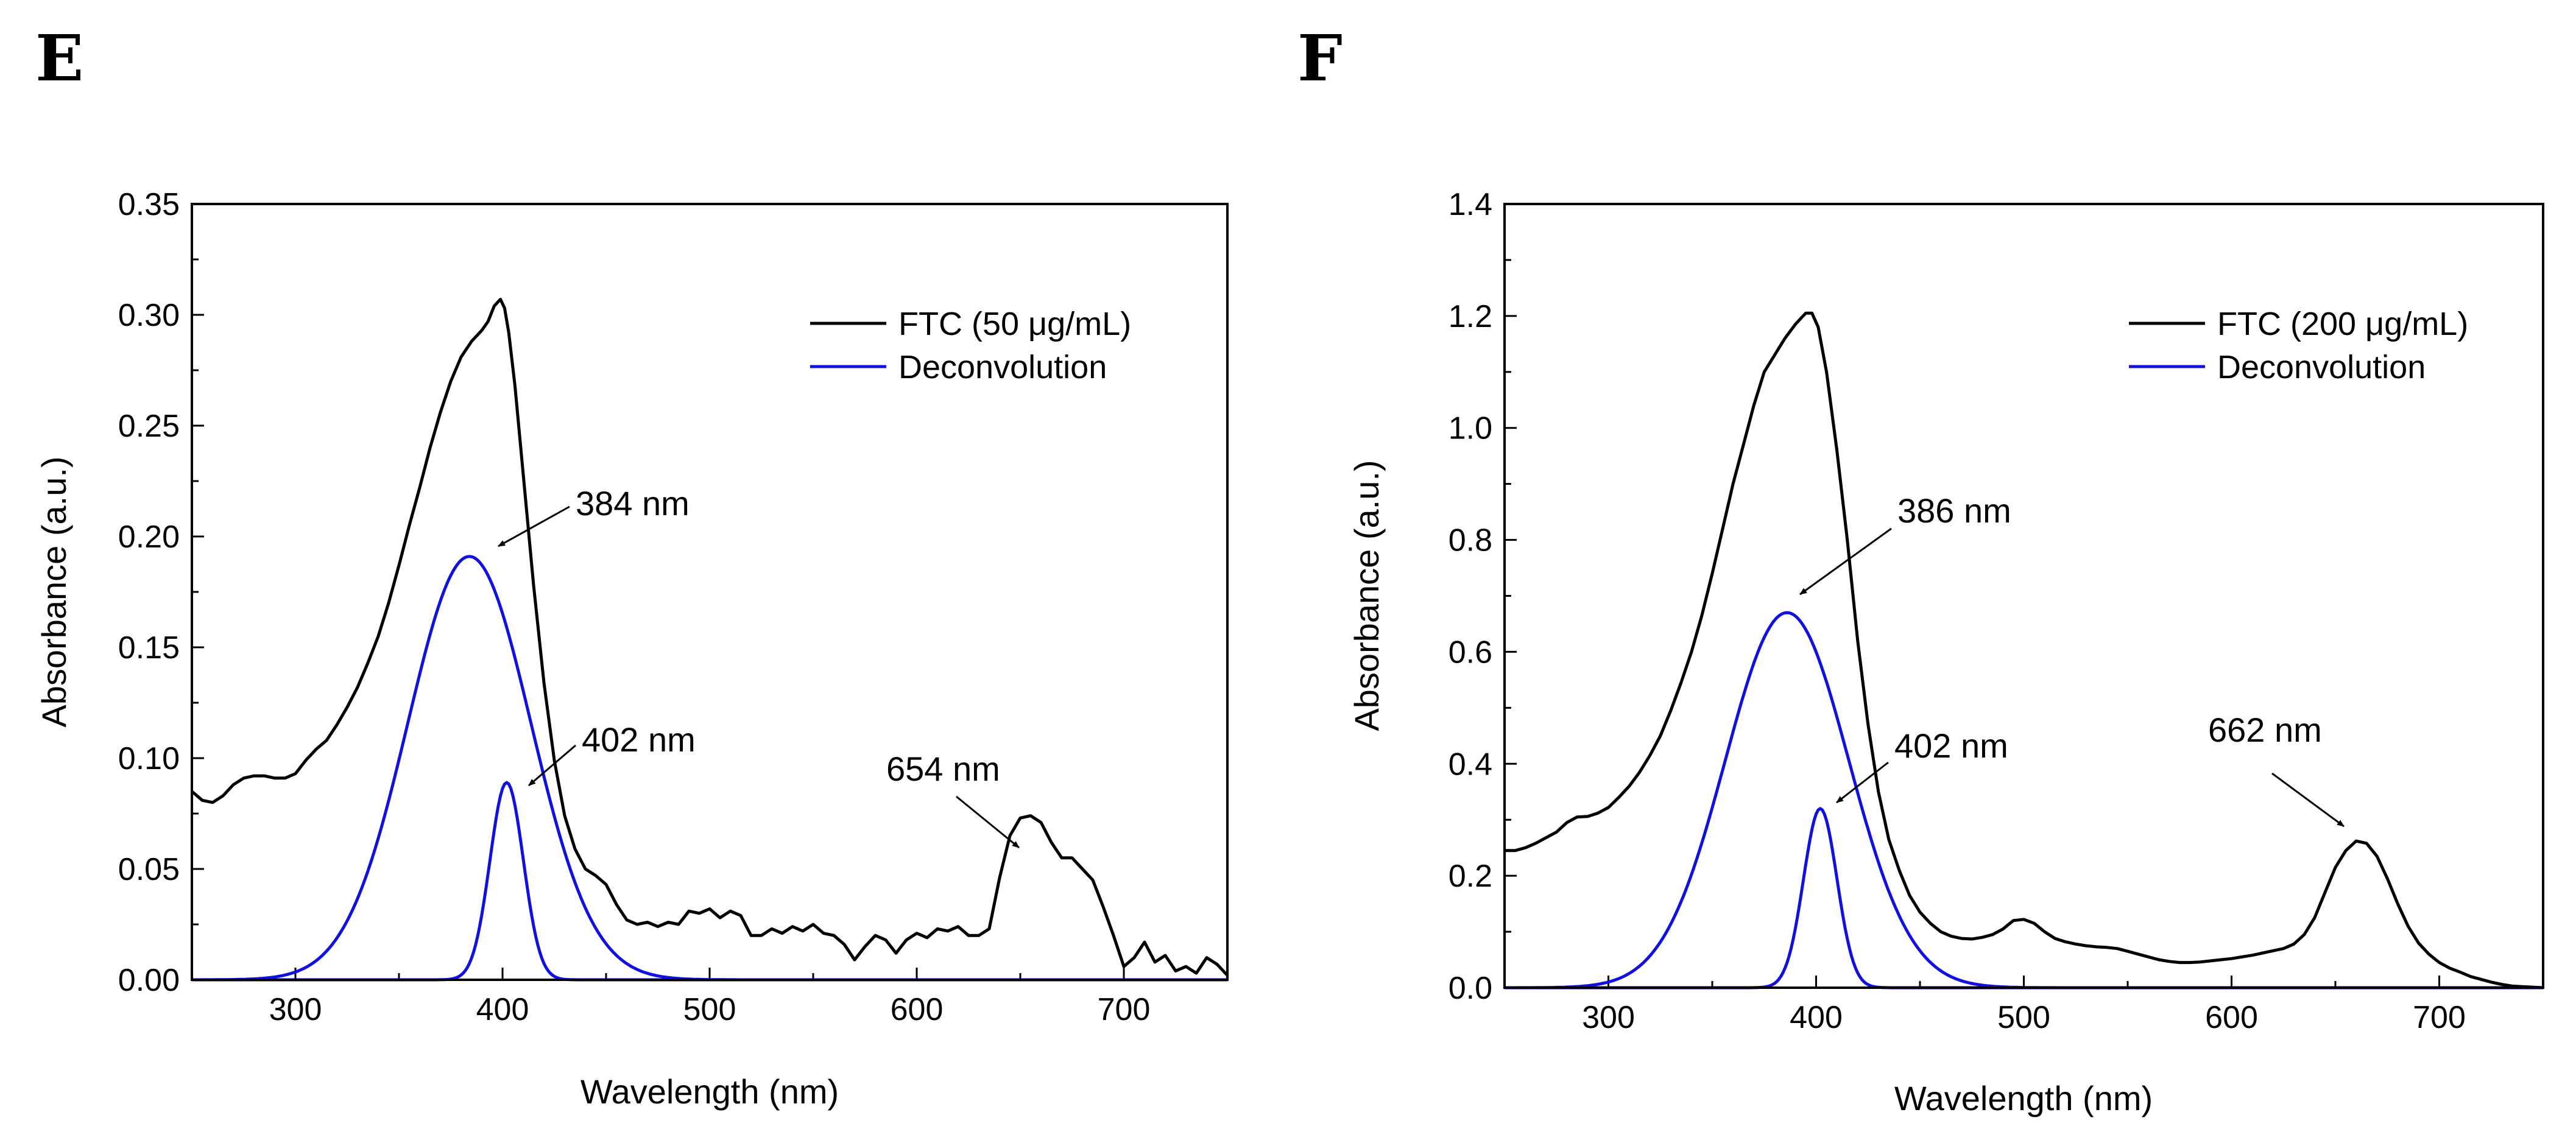 This screenshot has height=1143, width=2576. I want to click on annotation-402nm-f: 402 nm, so click(1922, 765).